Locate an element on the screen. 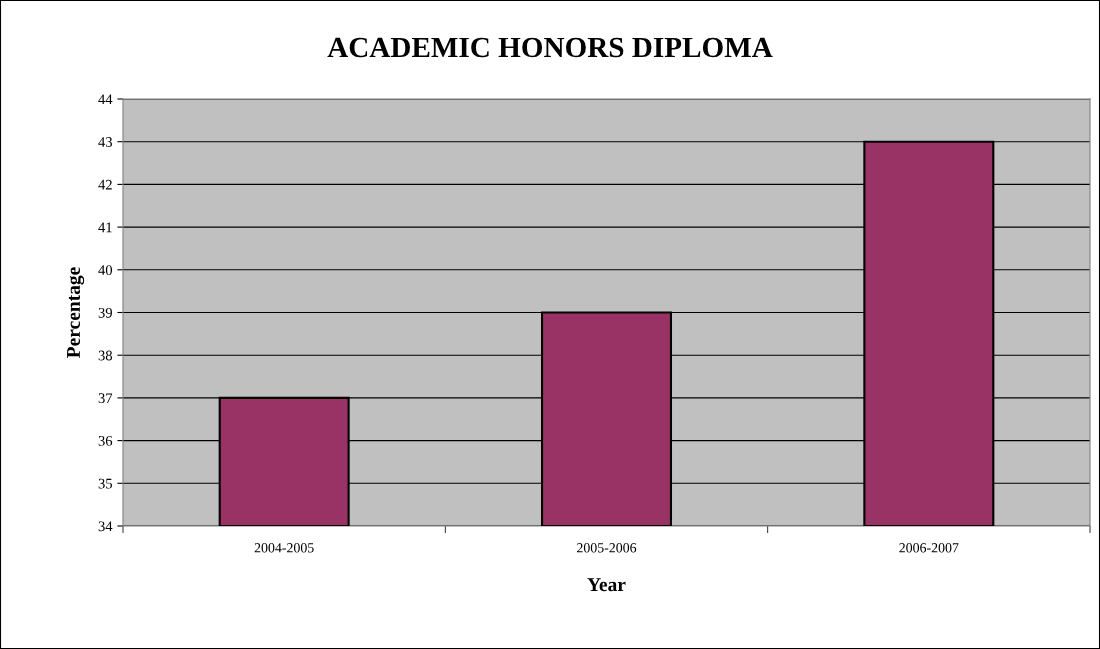 The height and width of the screenshot is (649, 1100). y-tick-label: 37 is located at coordinates (105, 398).